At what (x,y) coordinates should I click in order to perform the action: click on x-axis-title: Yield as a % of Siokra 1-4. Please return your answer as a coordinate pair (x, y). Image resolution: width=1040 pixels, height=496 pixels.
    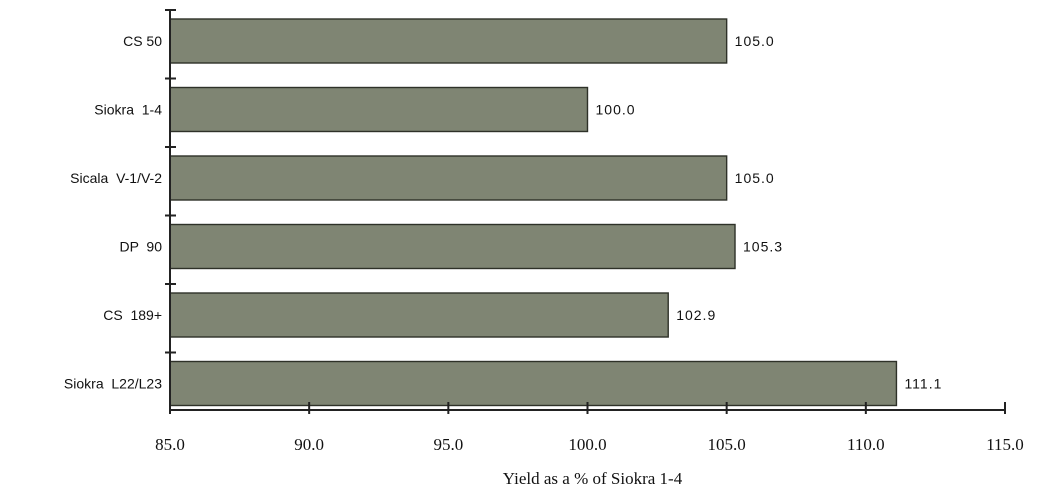
    Looking at the image, I should click on (593, 478).